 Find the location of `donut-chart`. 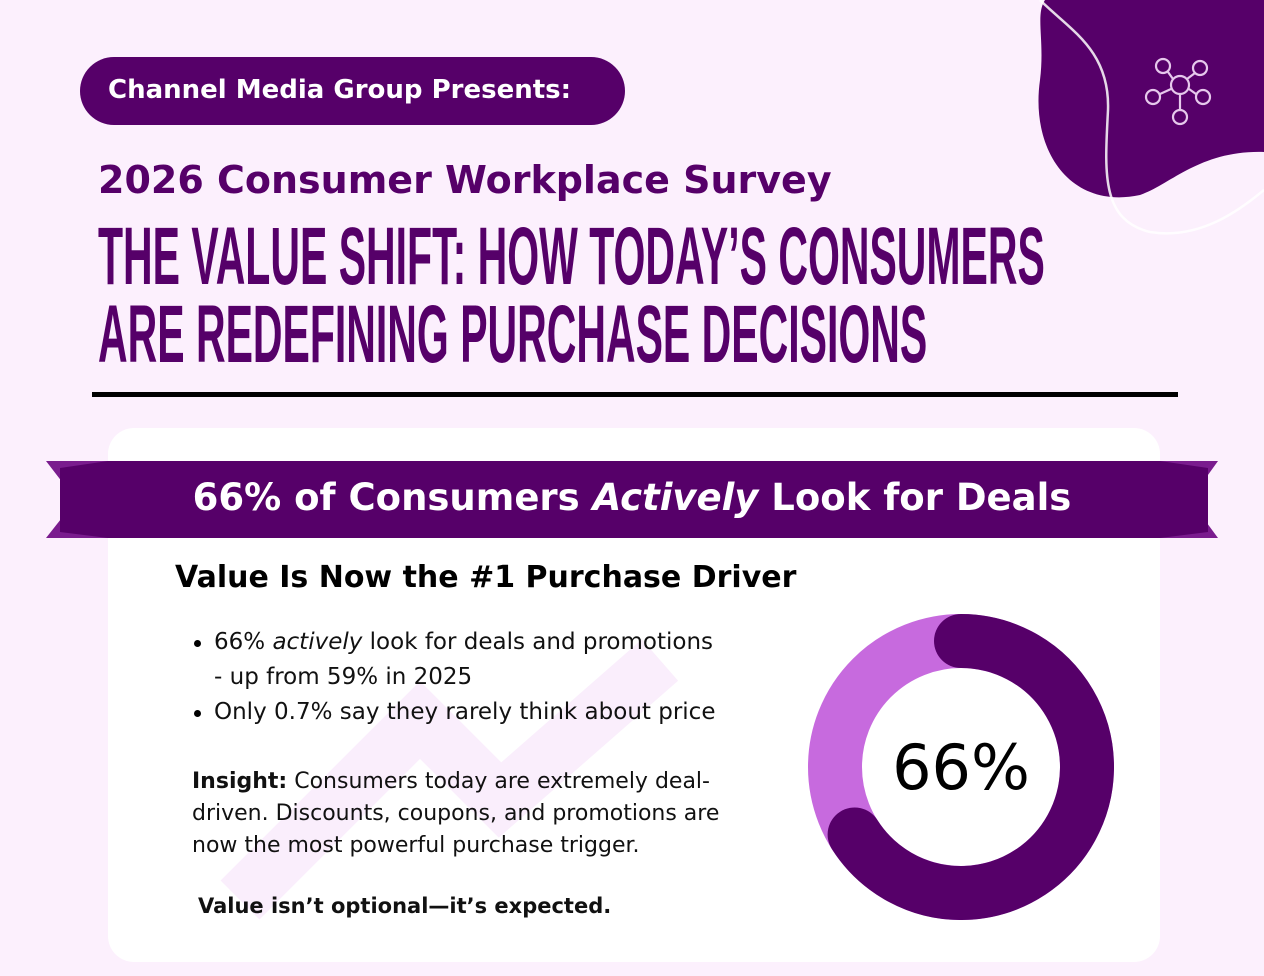

donut-chart is located at coordinates (961, 767).